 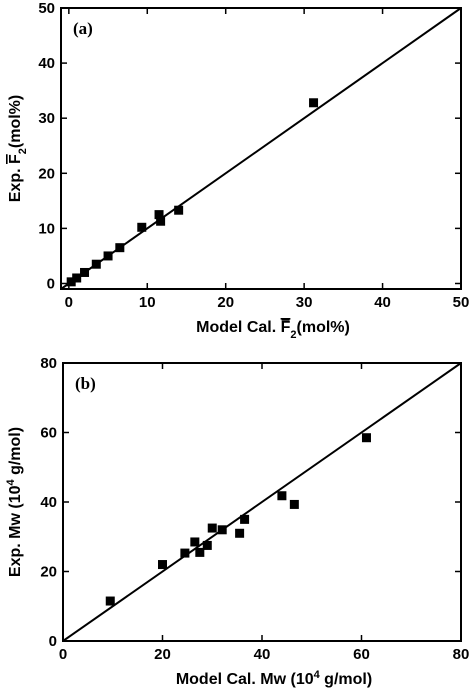 I want to click on panel-label: (a), so click(x=83, y=28).